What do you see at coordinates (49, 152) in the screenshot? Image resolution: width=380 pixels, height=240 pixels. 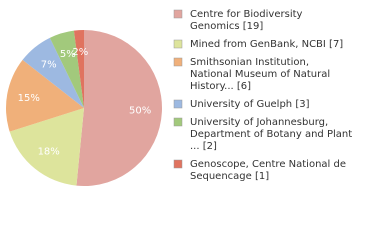 I see `slice-label: 18%` at bounding box center [49, 152].